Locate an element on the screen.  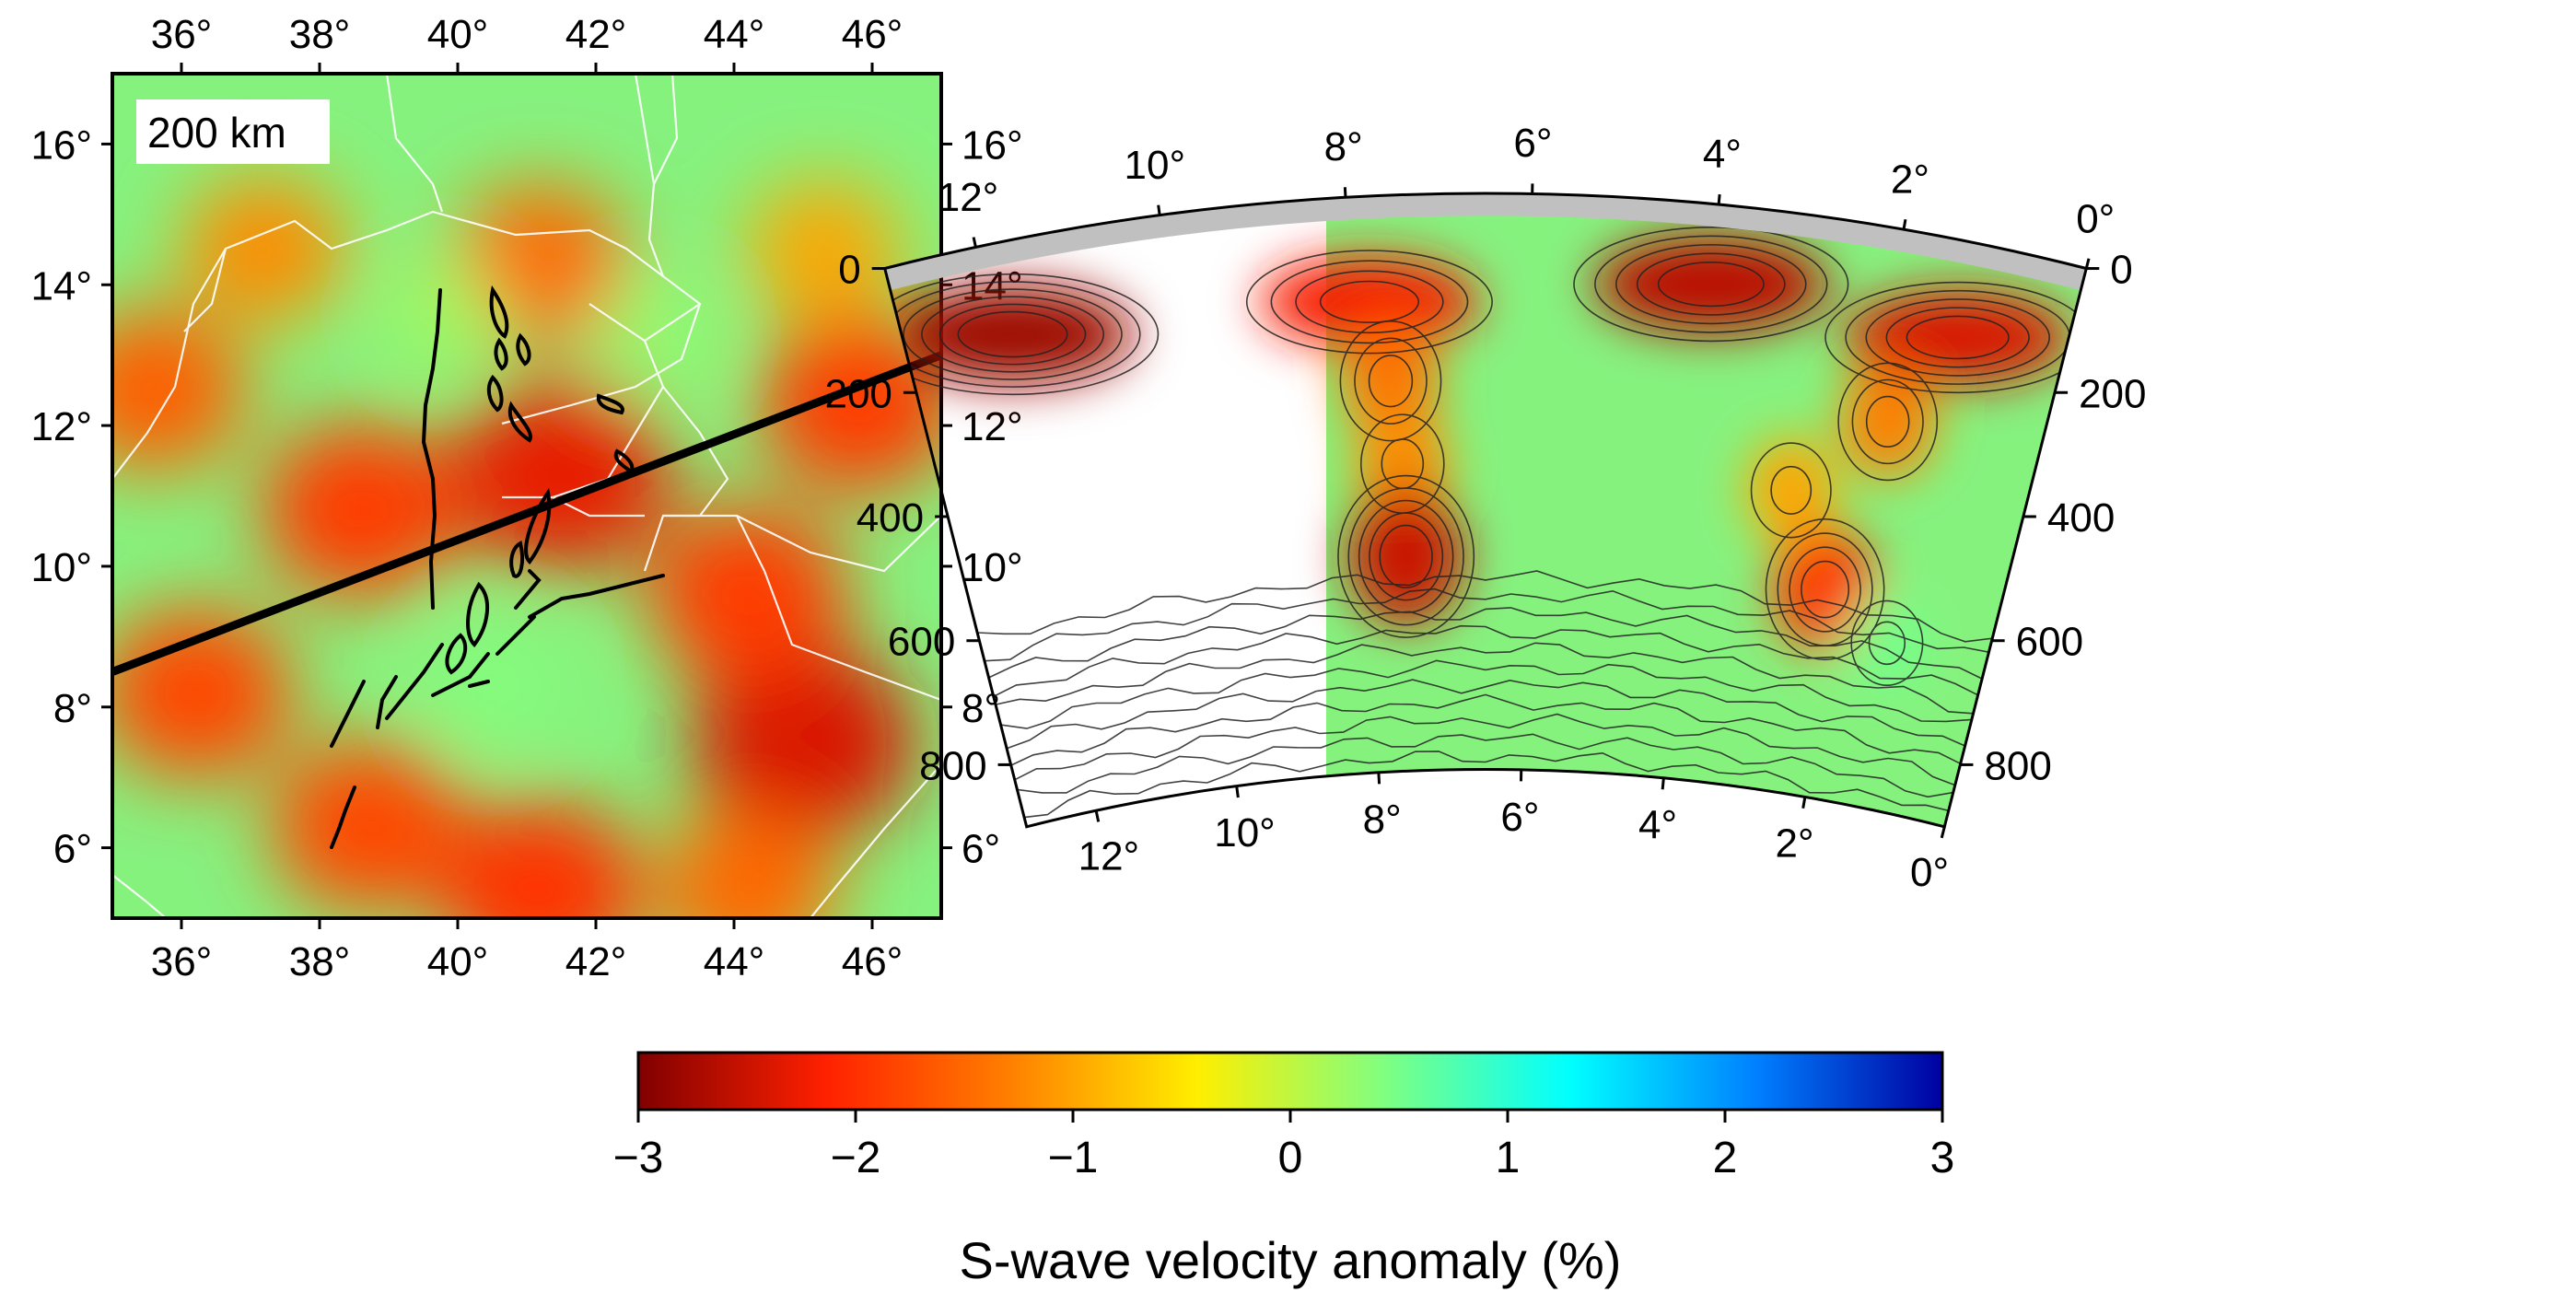
section-distance-label-top: 2° is located at coordinates (1910, 180).